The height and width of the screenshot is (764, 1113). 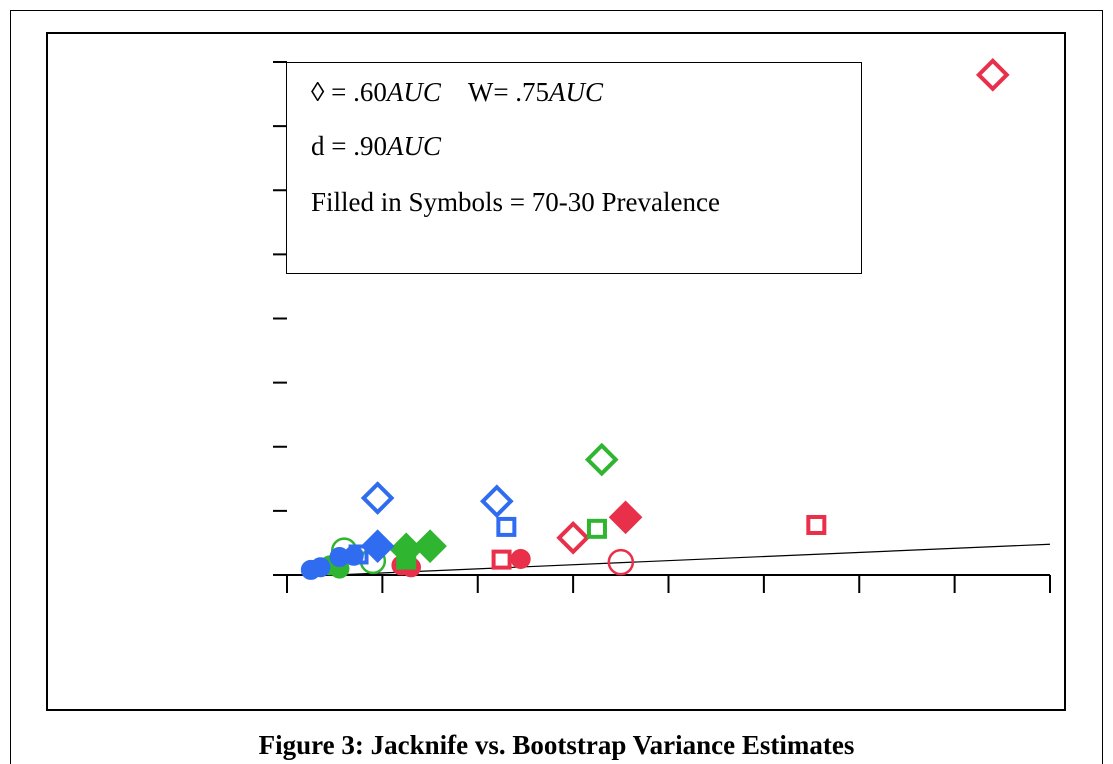 I want to click on reference-line, so click(x=692, y=559).